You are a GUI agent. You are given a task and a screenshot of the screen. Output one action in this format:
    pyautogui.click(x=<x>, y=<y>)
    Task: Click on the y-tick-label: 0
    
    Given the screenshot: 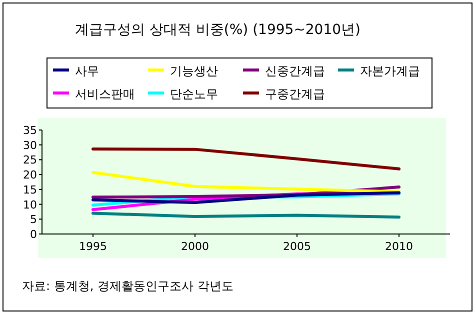 What is the action you would take?
    pyautogui.click(x=33, y=234)
    